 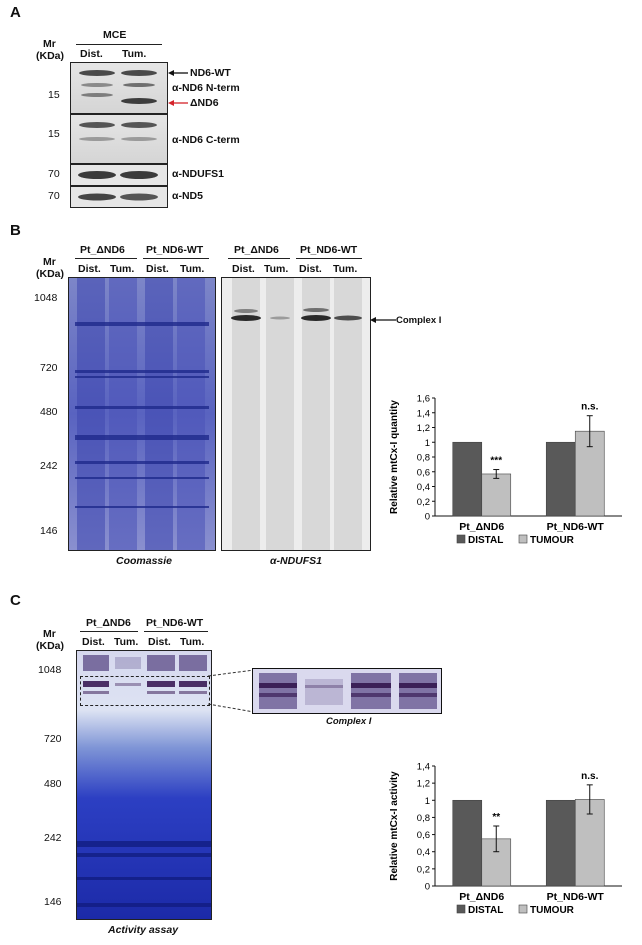 I want to click on significance-label: **, so click(x=496, y=817).